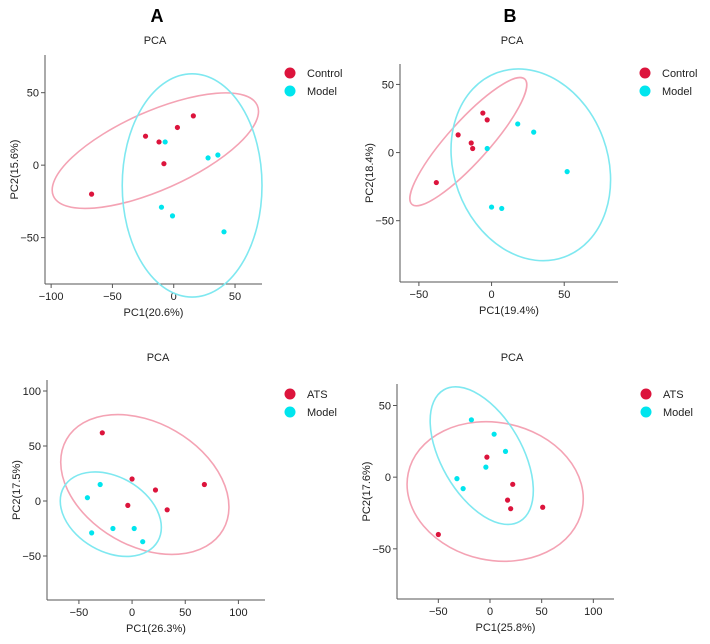 Image resolution: width=710 pixels, height=644 pixels. I want to click on x-tick-label: −100, so click(51, 297).